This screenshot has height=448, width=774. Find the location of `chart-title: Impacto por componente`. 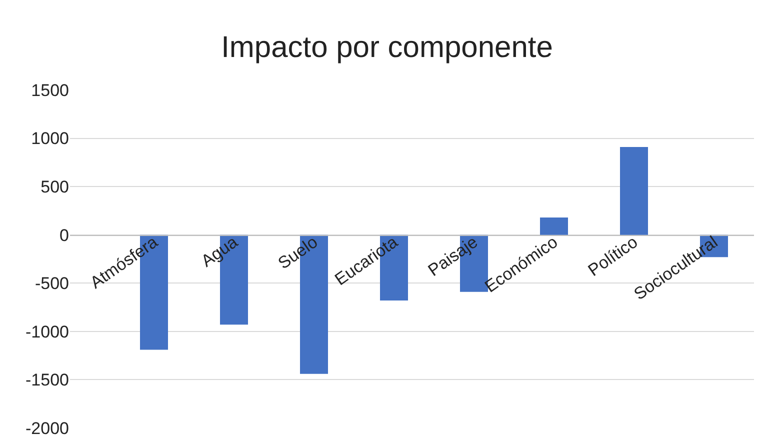

chart-title: Impacto por componente is located at coordinates (387, 47).